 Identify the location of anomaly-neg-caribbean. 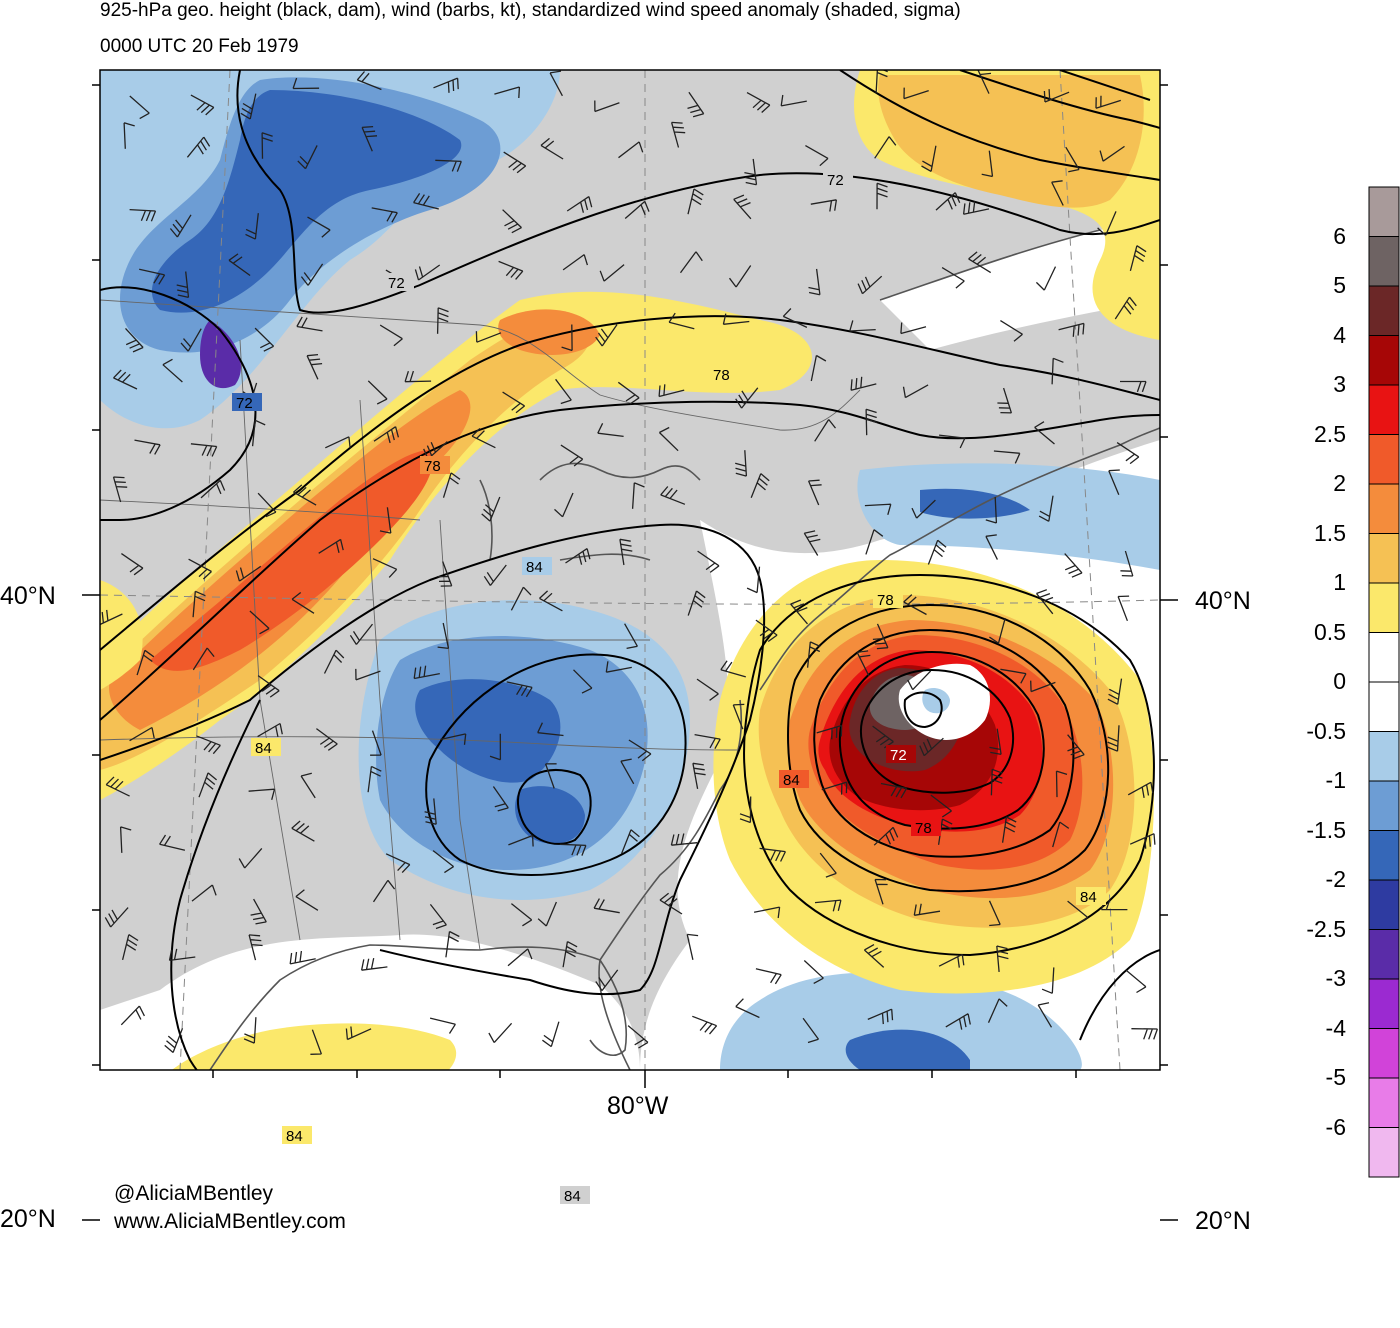
(901, 1021).